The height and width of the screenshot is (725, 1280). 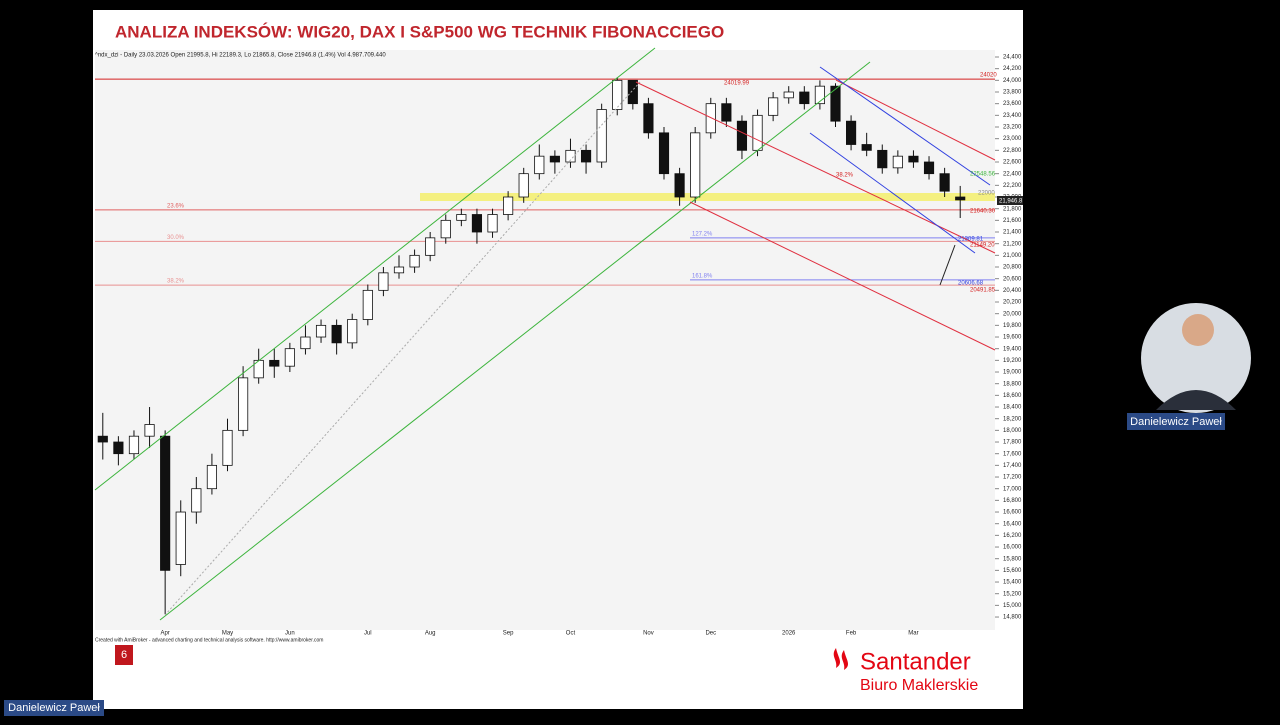 I want to click on level-label: 127.2%, so click(x=702, y=234).